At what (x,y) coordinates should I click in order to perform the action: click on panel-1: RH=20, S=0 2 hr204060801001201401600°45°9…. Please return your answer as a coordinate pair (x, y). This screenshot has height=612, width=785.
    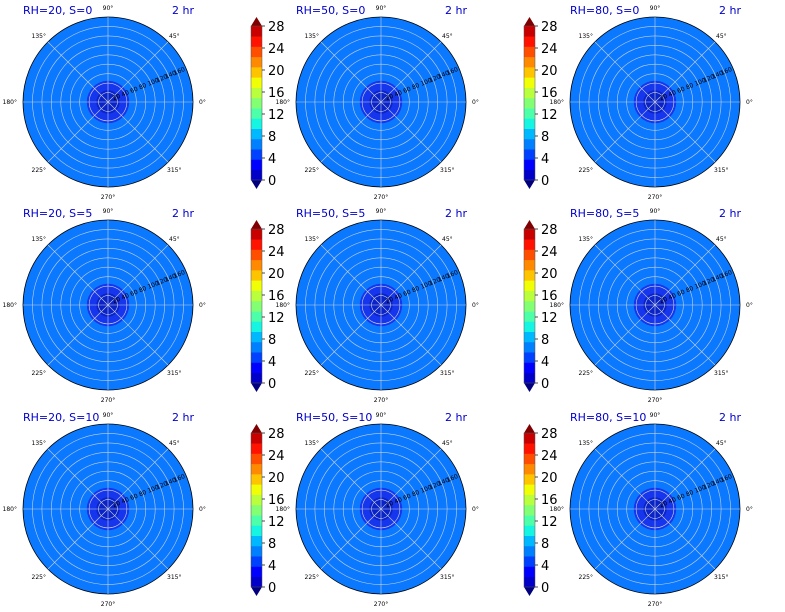
    Looking at the image, I should click on (144, 102).